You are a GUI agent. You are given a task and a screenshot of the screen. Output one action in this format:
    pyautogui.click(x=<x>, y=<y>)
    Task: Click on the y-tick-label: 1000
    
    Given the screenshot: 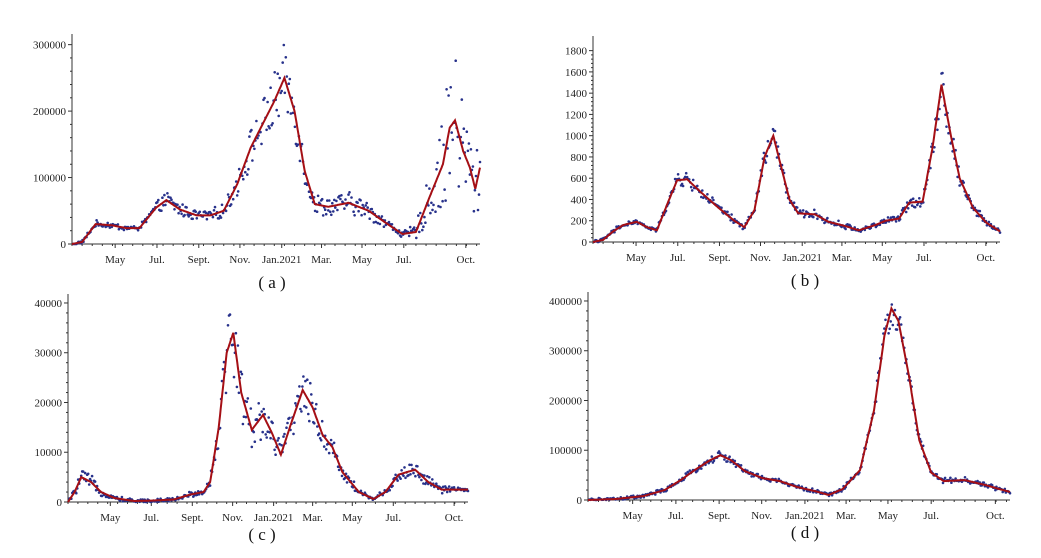 What is the action you would take?
    pyautogui.click(x=576, y=137)
    